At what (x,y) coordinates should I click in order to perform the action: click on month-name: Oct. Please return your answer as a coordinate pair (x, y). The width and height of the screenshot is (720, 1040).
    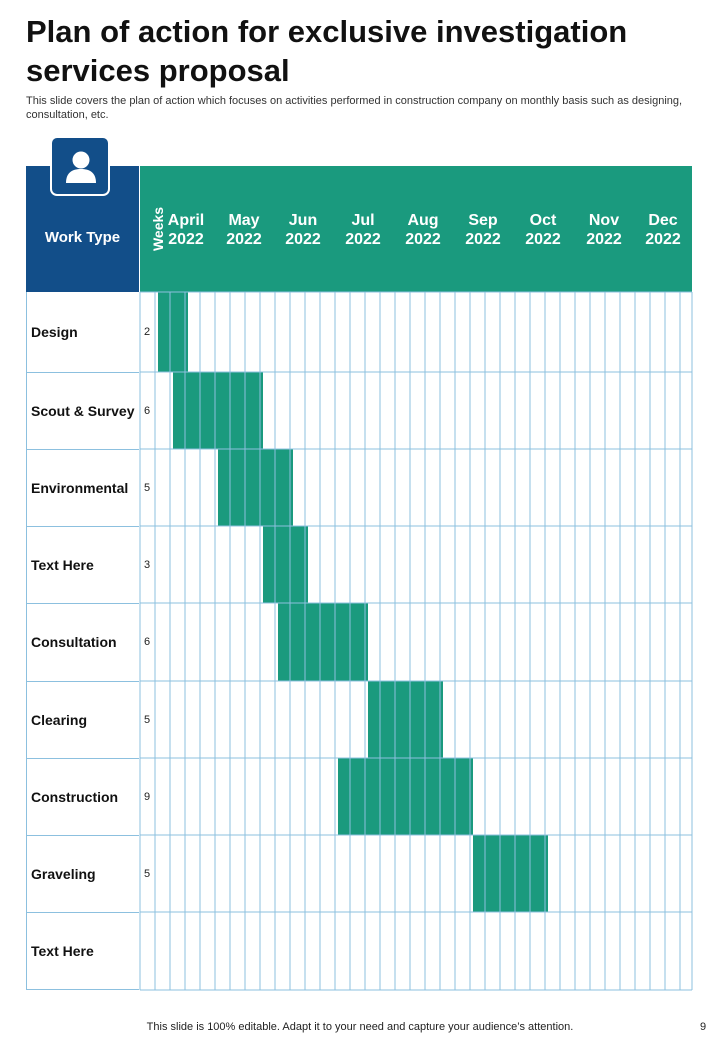
    Looking at the image, I should click on (543, 220).